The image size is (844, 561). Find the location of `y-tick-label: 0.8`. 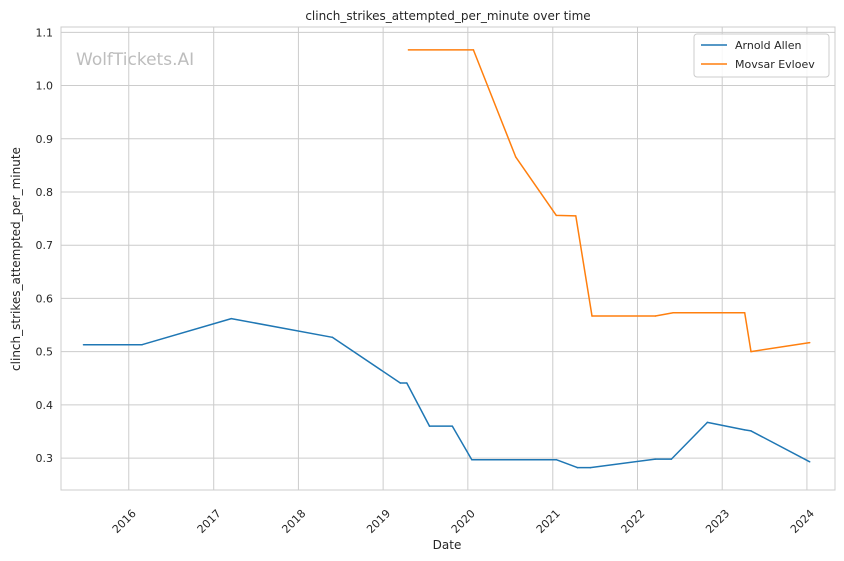

y-tick-label: 0.8 is located at coordinates (45, 192).